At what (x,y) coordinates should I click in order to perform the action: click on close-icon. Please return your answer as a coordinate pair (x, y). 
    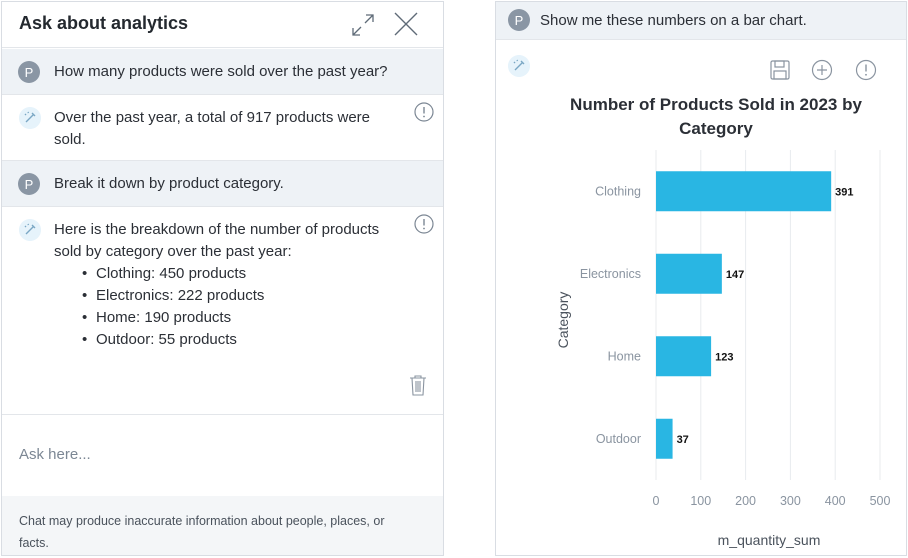
    Looking at the image, I should click on (406, 24).